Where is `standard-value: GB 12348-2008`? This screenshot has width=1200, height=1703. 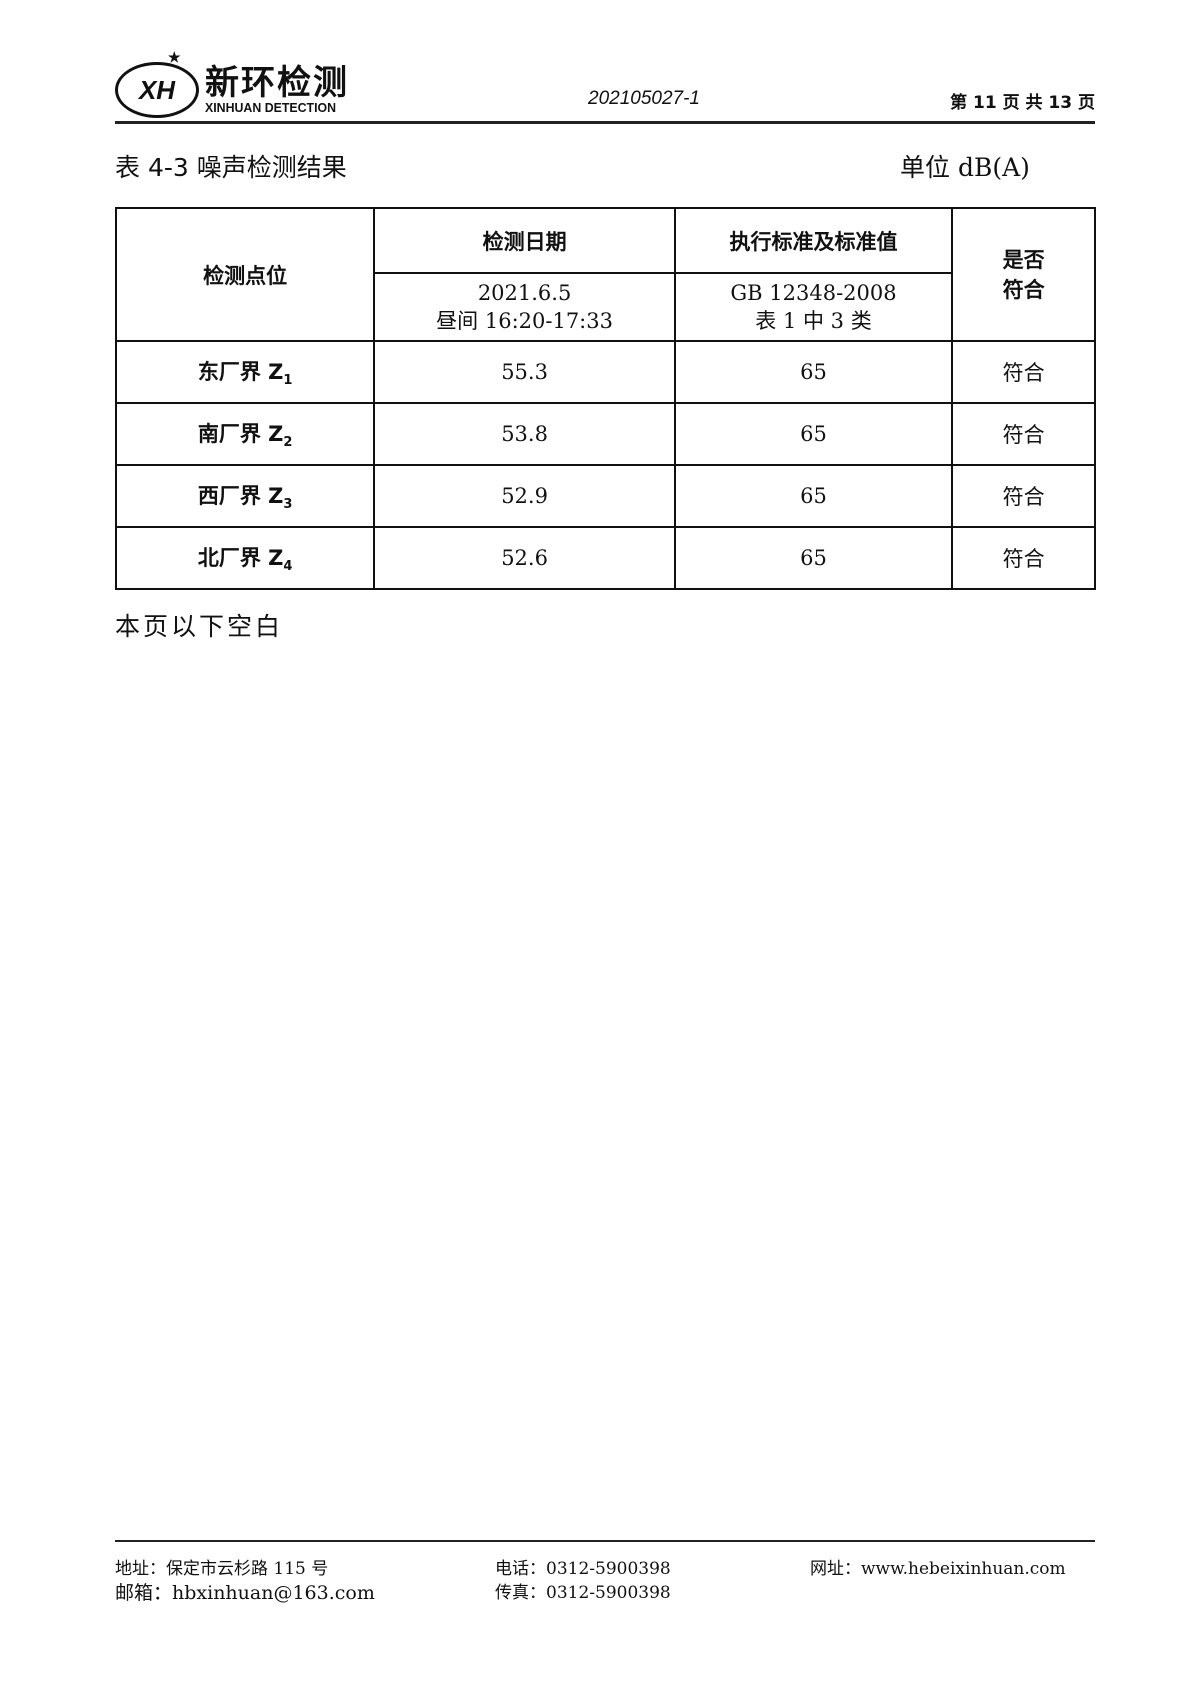 standard-value: GB 12348-2008 is located at coordinates (813, 293).